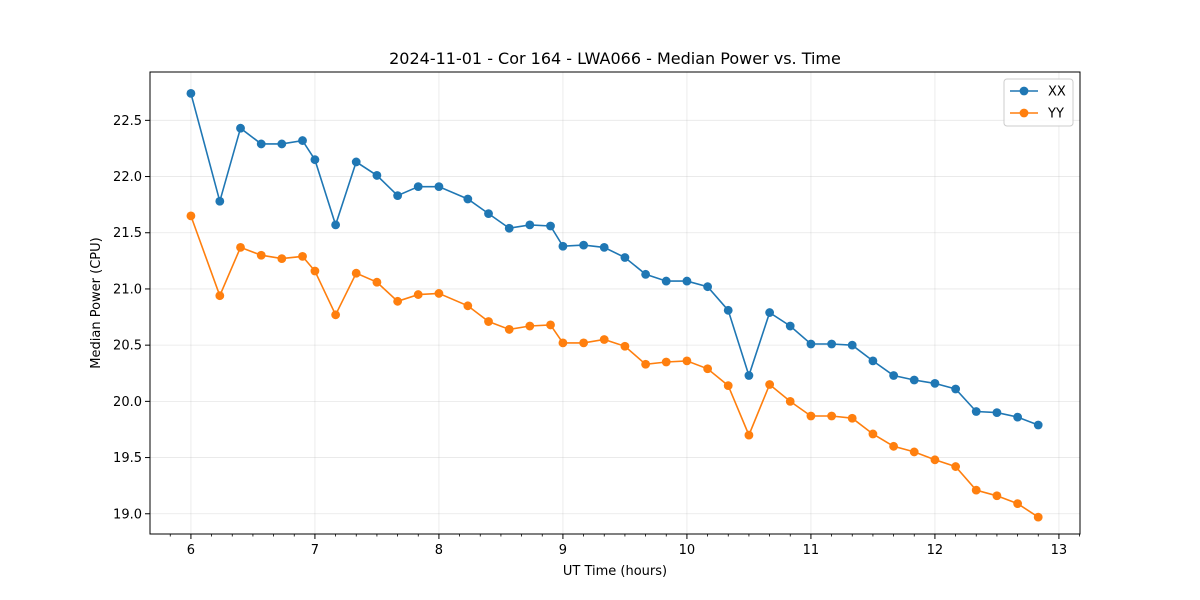 Image resolution: width=1200 pixels, height=600 pixels. I want to click on y-tick-label: 21.5, so click(127, 233).